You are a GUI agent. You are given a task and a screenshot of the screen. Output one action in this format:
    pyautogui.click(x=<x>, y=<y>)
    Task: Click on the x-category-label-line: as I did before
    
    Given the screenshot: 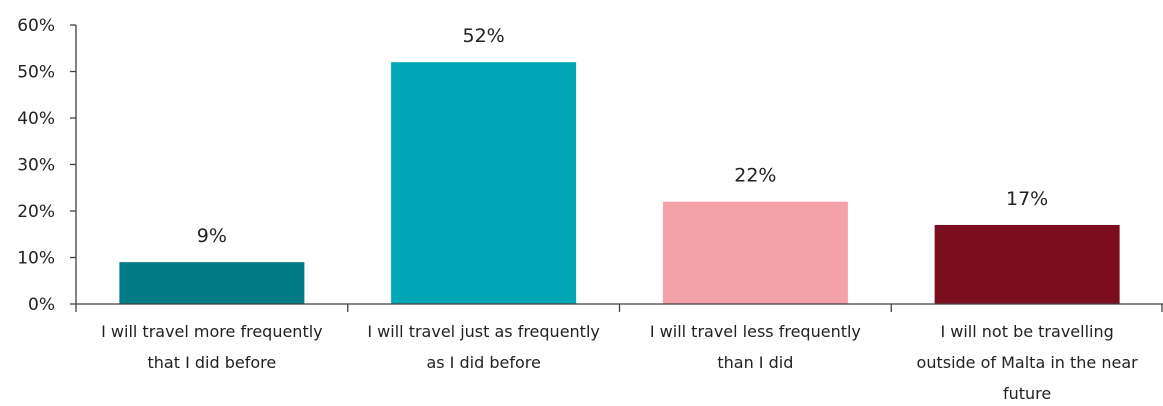 What is the action you would take?
    pyautogui.click(x=483, y=362)
    